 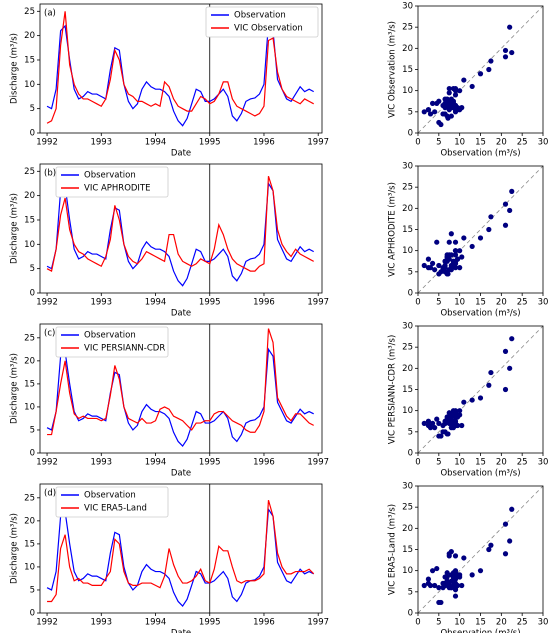 What do you see at coordinates (318, 303) in the screenshot?
I see `x-tick-label: 1997` at bounding box center [318, 303].